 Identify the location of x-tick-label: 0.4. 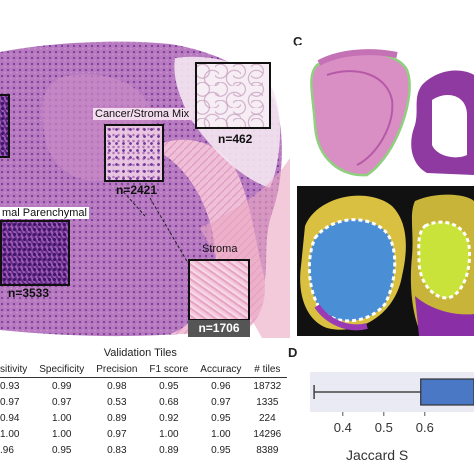
(343, 427).